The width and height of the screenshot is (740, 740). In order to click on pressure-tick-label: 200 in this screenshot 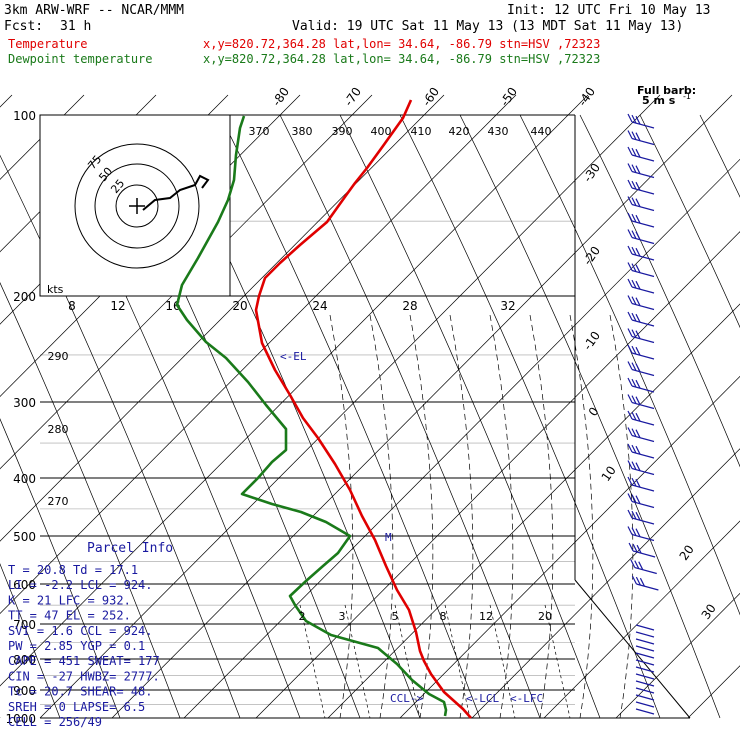, I will do `click(24, 297)`.